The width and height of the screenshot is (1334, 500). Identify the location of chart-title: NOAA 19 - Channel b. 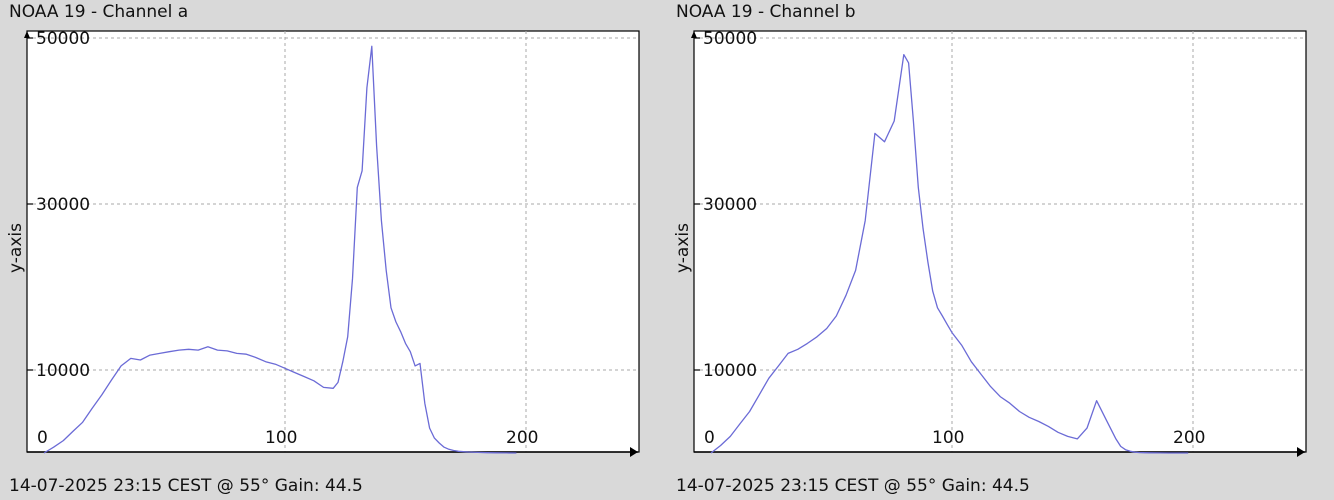
(766, 12).